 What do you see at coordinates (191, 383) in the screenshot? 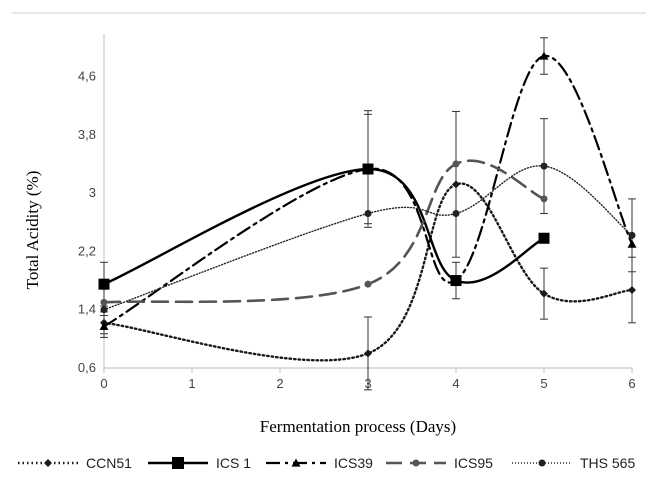
I see `x-tick-label: 1` at bounding box center [191, 383].